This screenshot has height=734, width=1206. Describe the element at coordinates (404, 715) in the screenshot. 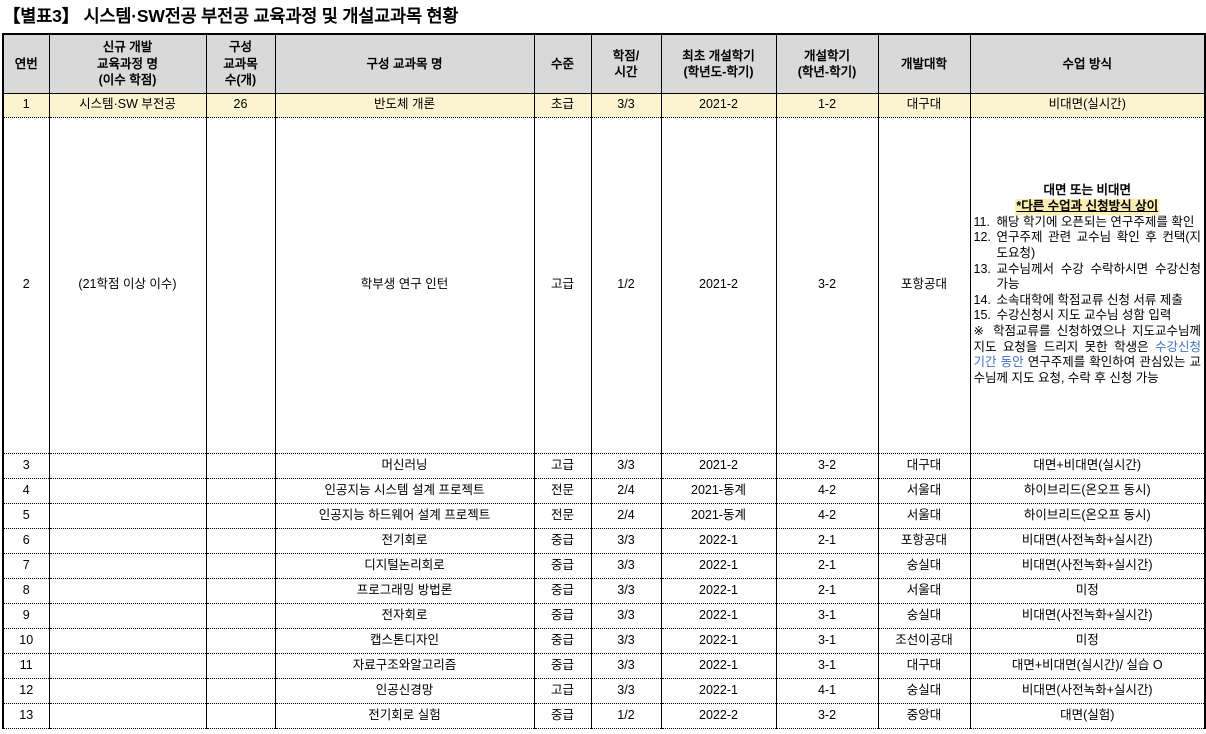

I see `cell-course: 전기회로 실험` at that location.